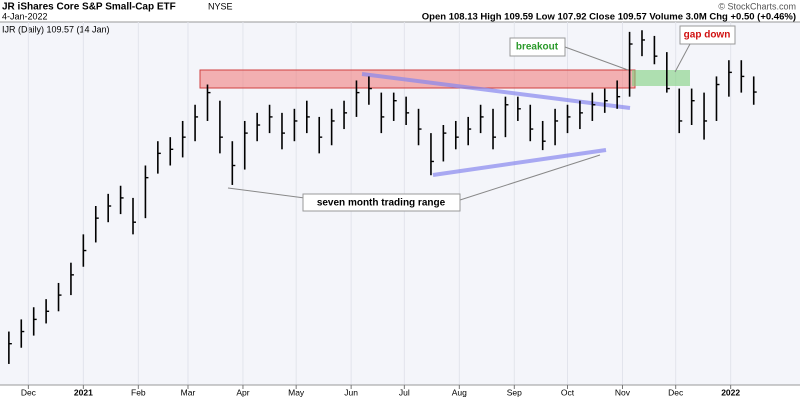  What do you see at coordinates (400, 11) in the screenshot?
I see `header-band` at bounding box center [400, 11].